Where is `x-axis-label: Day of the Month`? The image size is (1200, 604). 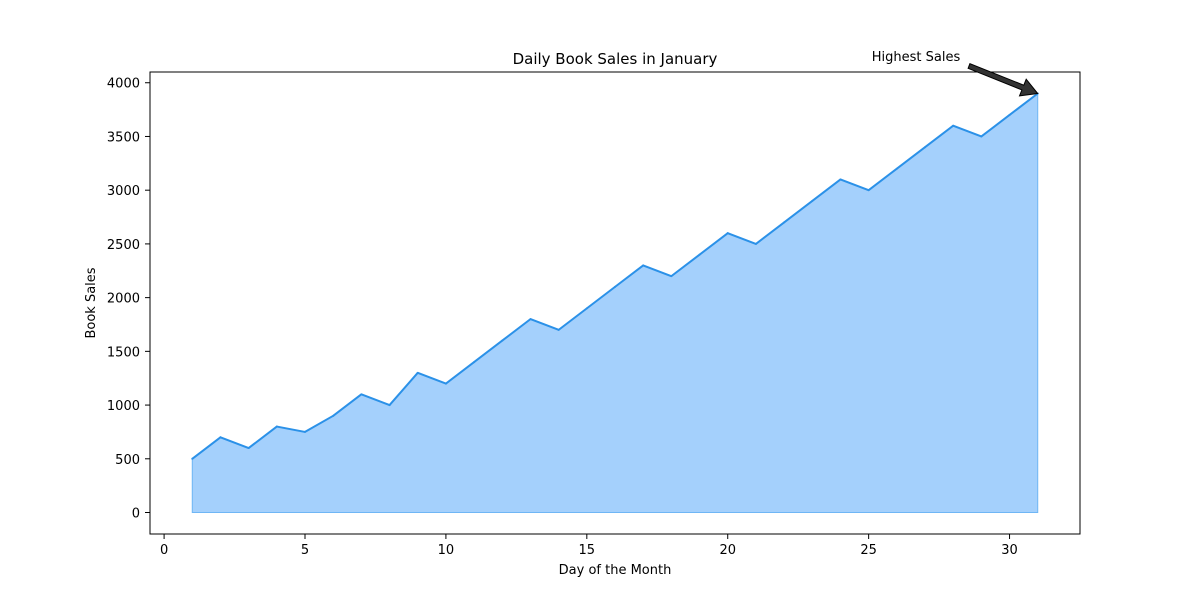
x-axis-label: Day of the Month is located at coordinates (615, 570).